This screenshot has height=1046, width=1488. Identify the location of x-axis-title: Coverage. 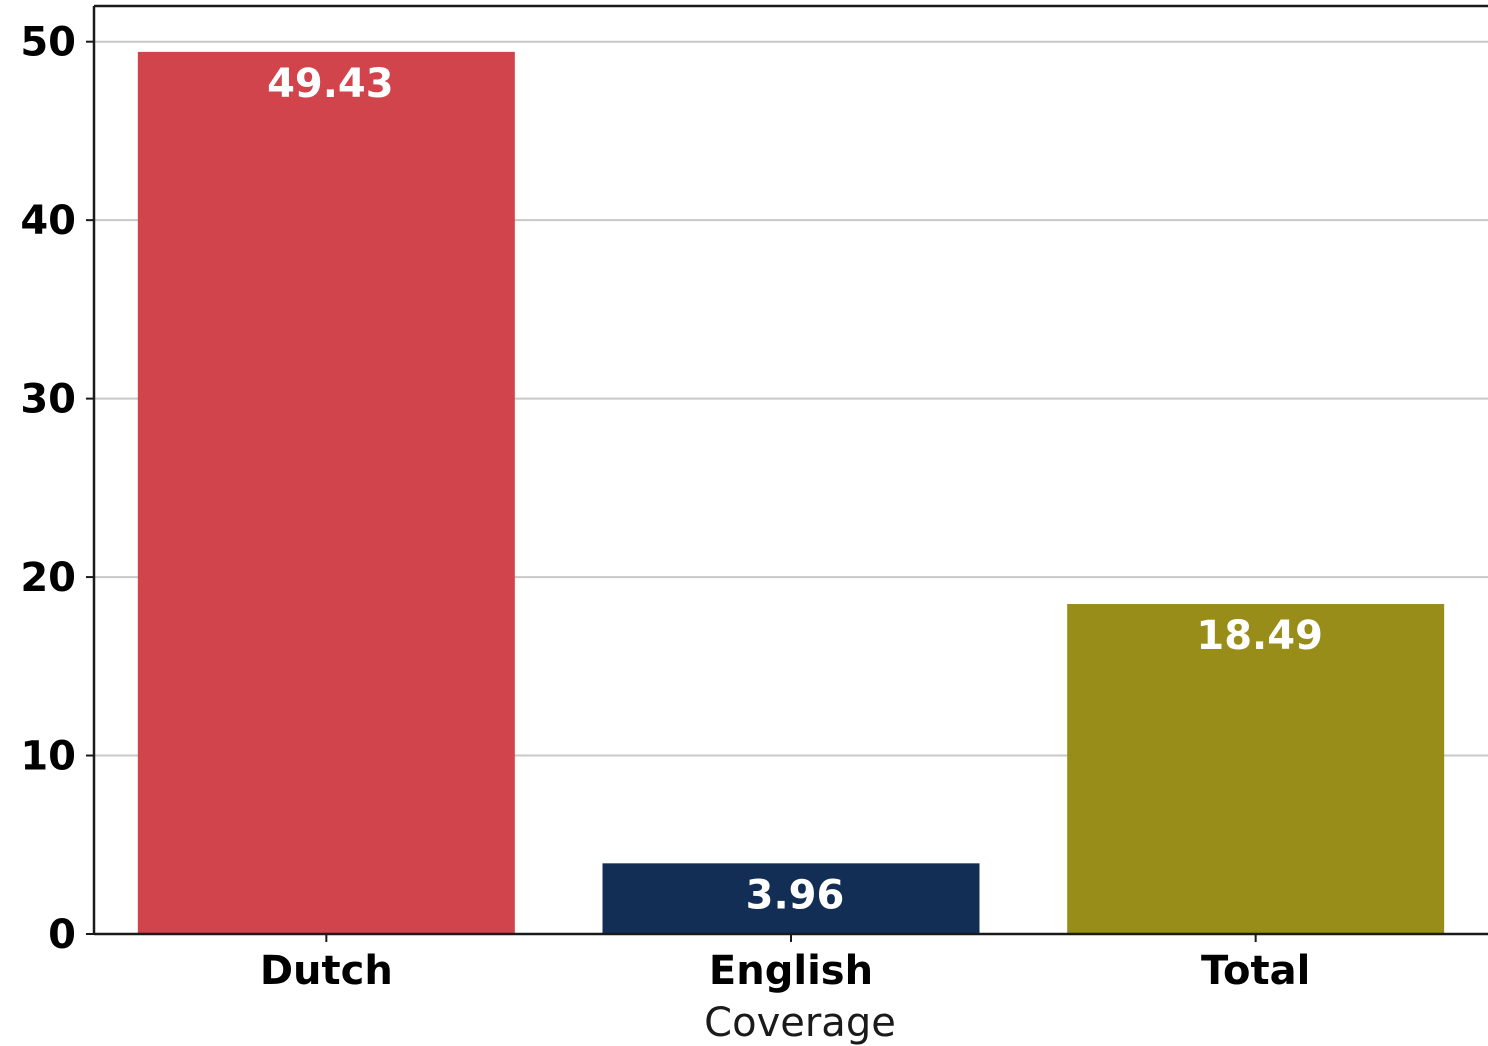
(800, 1023).